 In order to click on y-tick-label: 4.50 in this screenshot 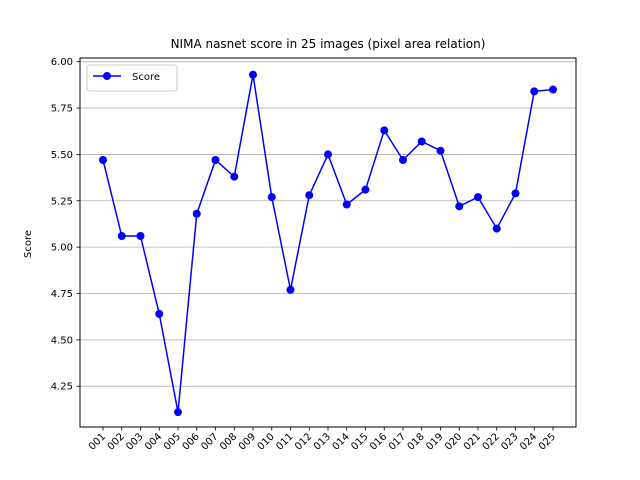, I will do `click(62, 340)`.